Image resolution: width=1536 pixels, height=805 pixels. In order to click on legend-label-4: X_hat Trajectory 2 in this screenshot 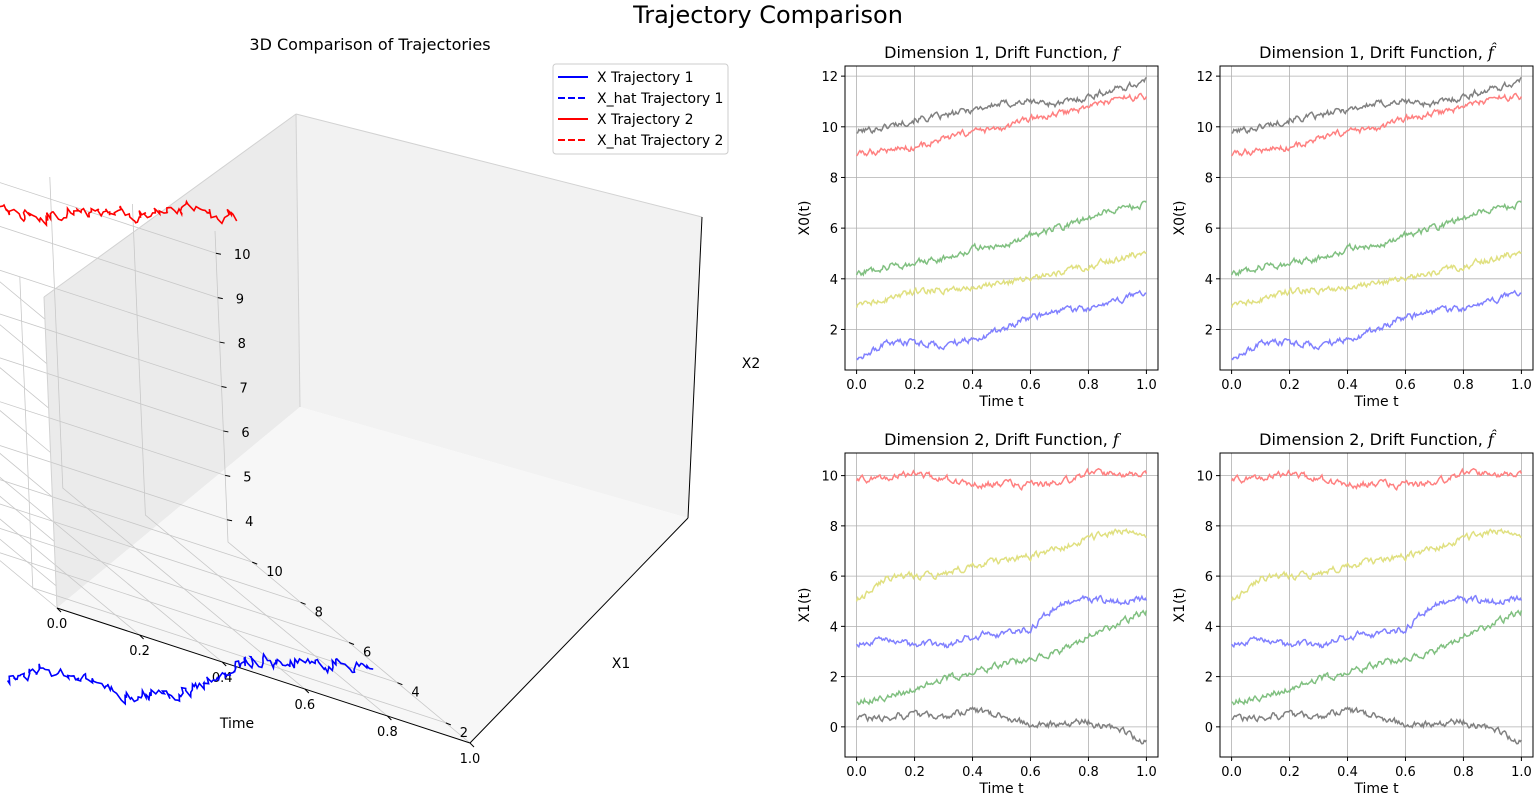, I will do `click(660, 141)`.